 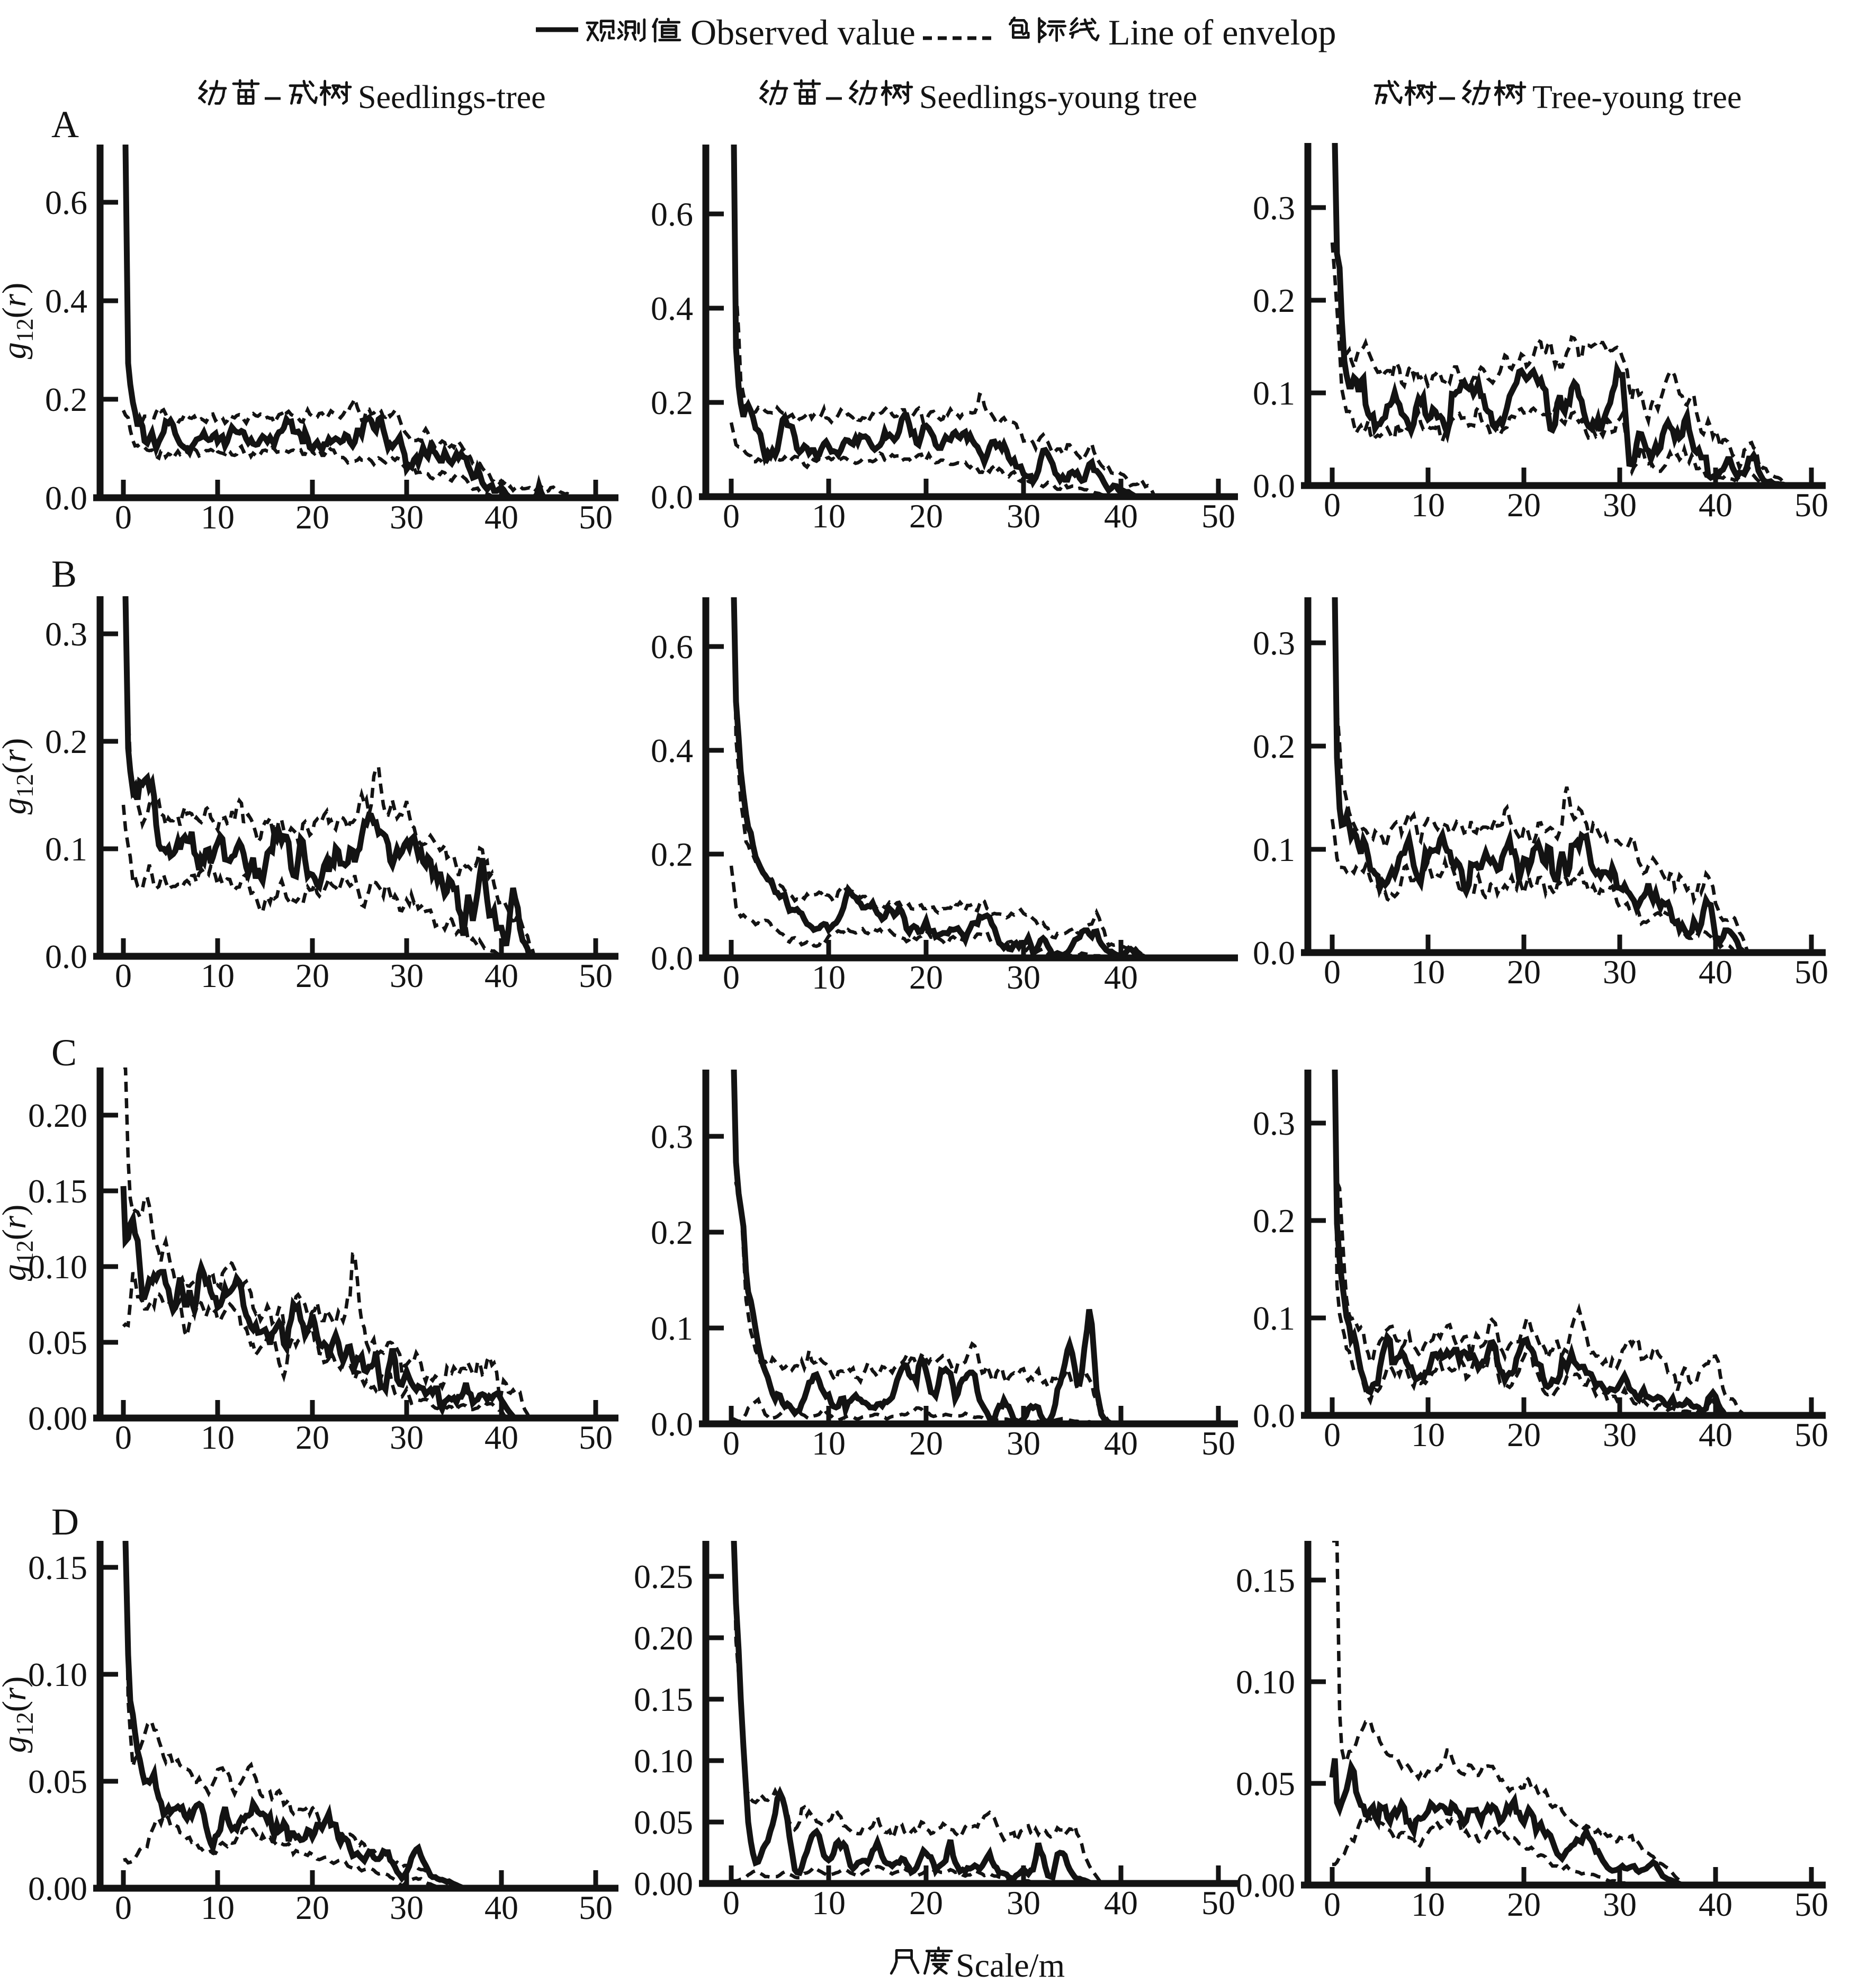 I want to click on svg-text: Seedlings-tree, so click(x=452, y=97).